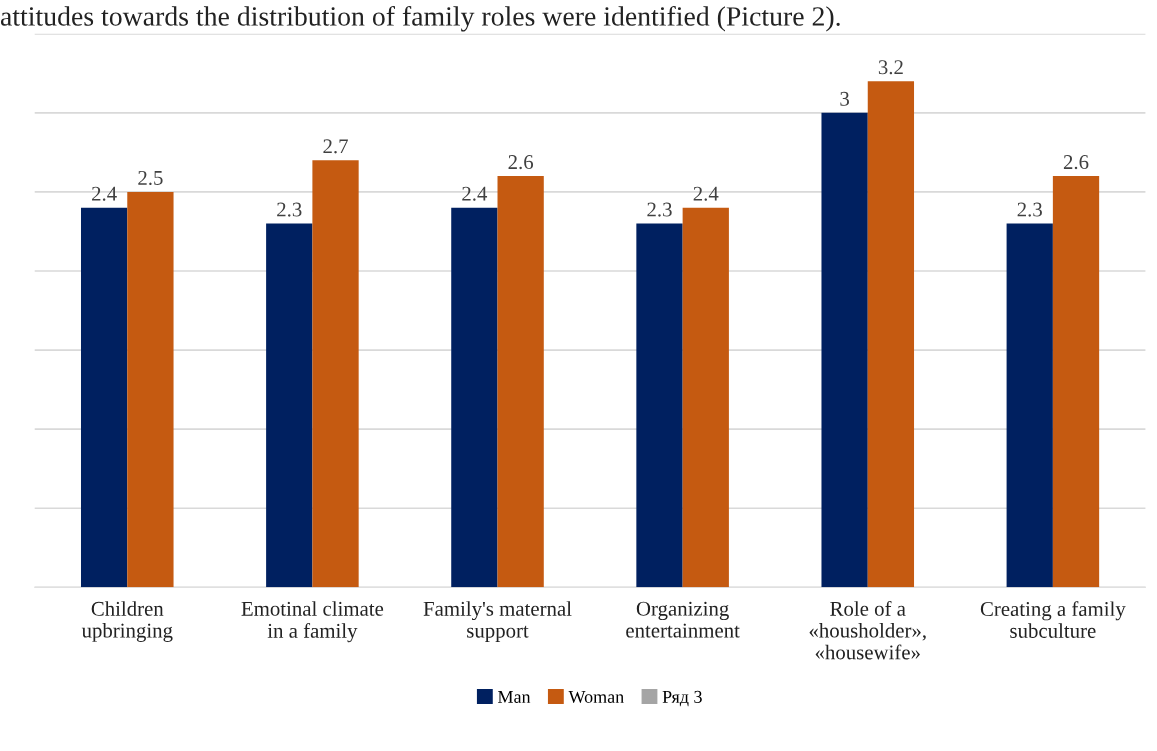 This screenshot has width=1157, height=751. What do you see at coordinates (127, 621) in the screenshot?
I see `x-tick-label: Children upbringing` at bounding box center [127, 621].